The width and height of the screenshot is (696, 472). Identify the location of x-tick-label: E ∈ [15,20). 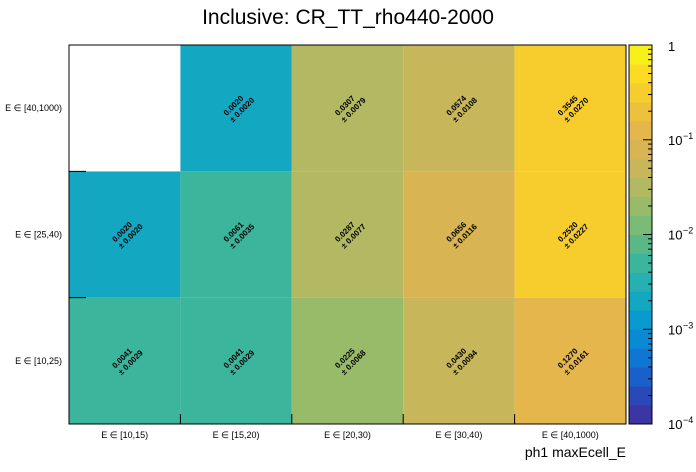
(236, 435).